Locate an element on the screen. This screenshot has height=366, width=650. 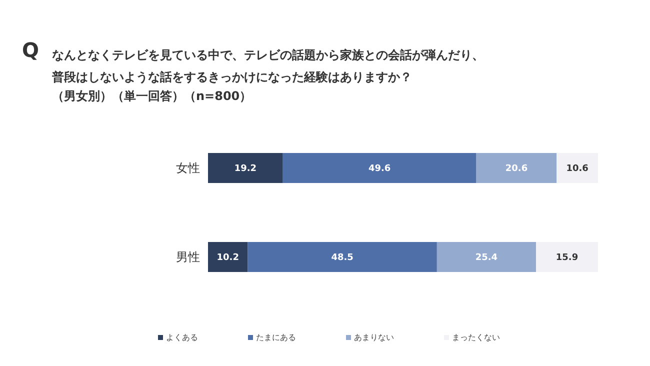
data-label: 49.6 is located at coordinates (379, 169).